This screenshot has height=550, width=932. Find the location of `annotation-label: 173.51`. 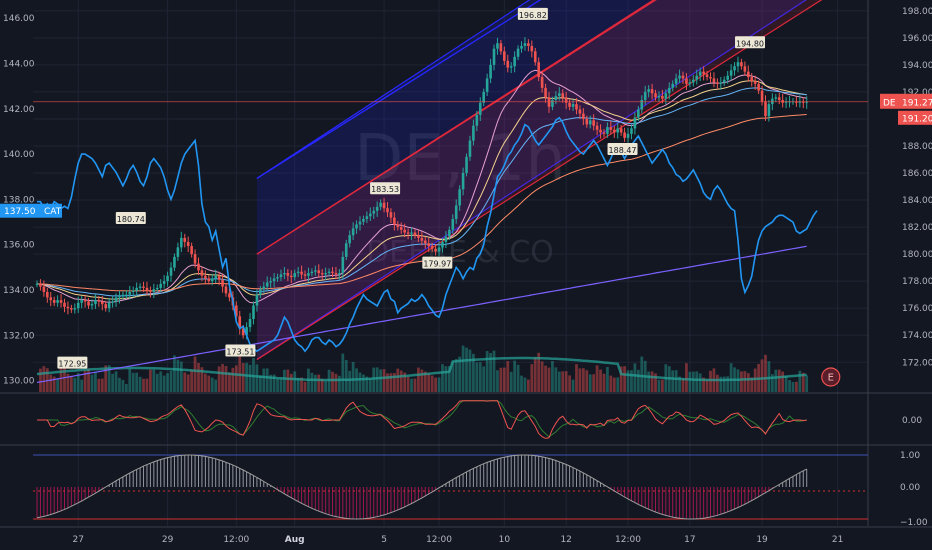

annotation-label: 173.51 is located at coordinates (240, 350).